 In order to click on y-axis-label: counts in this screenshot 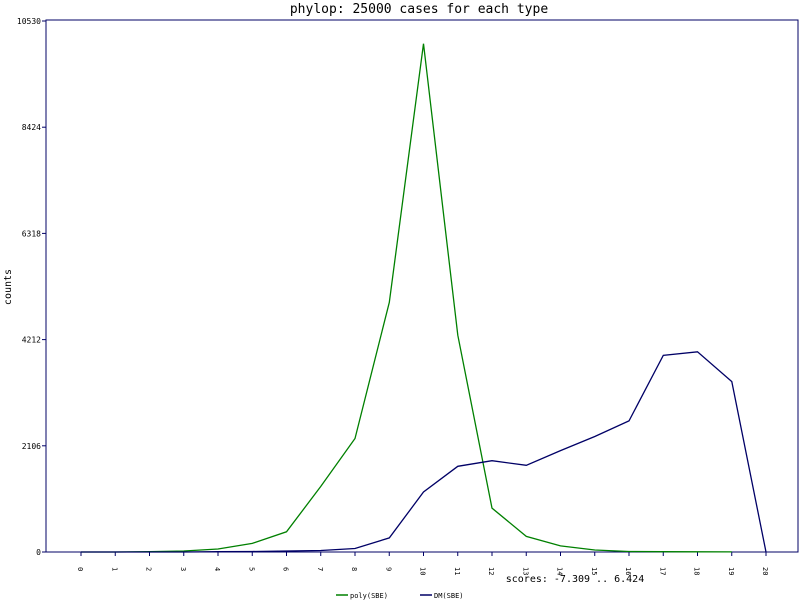, I will do `click(8, 287)`.